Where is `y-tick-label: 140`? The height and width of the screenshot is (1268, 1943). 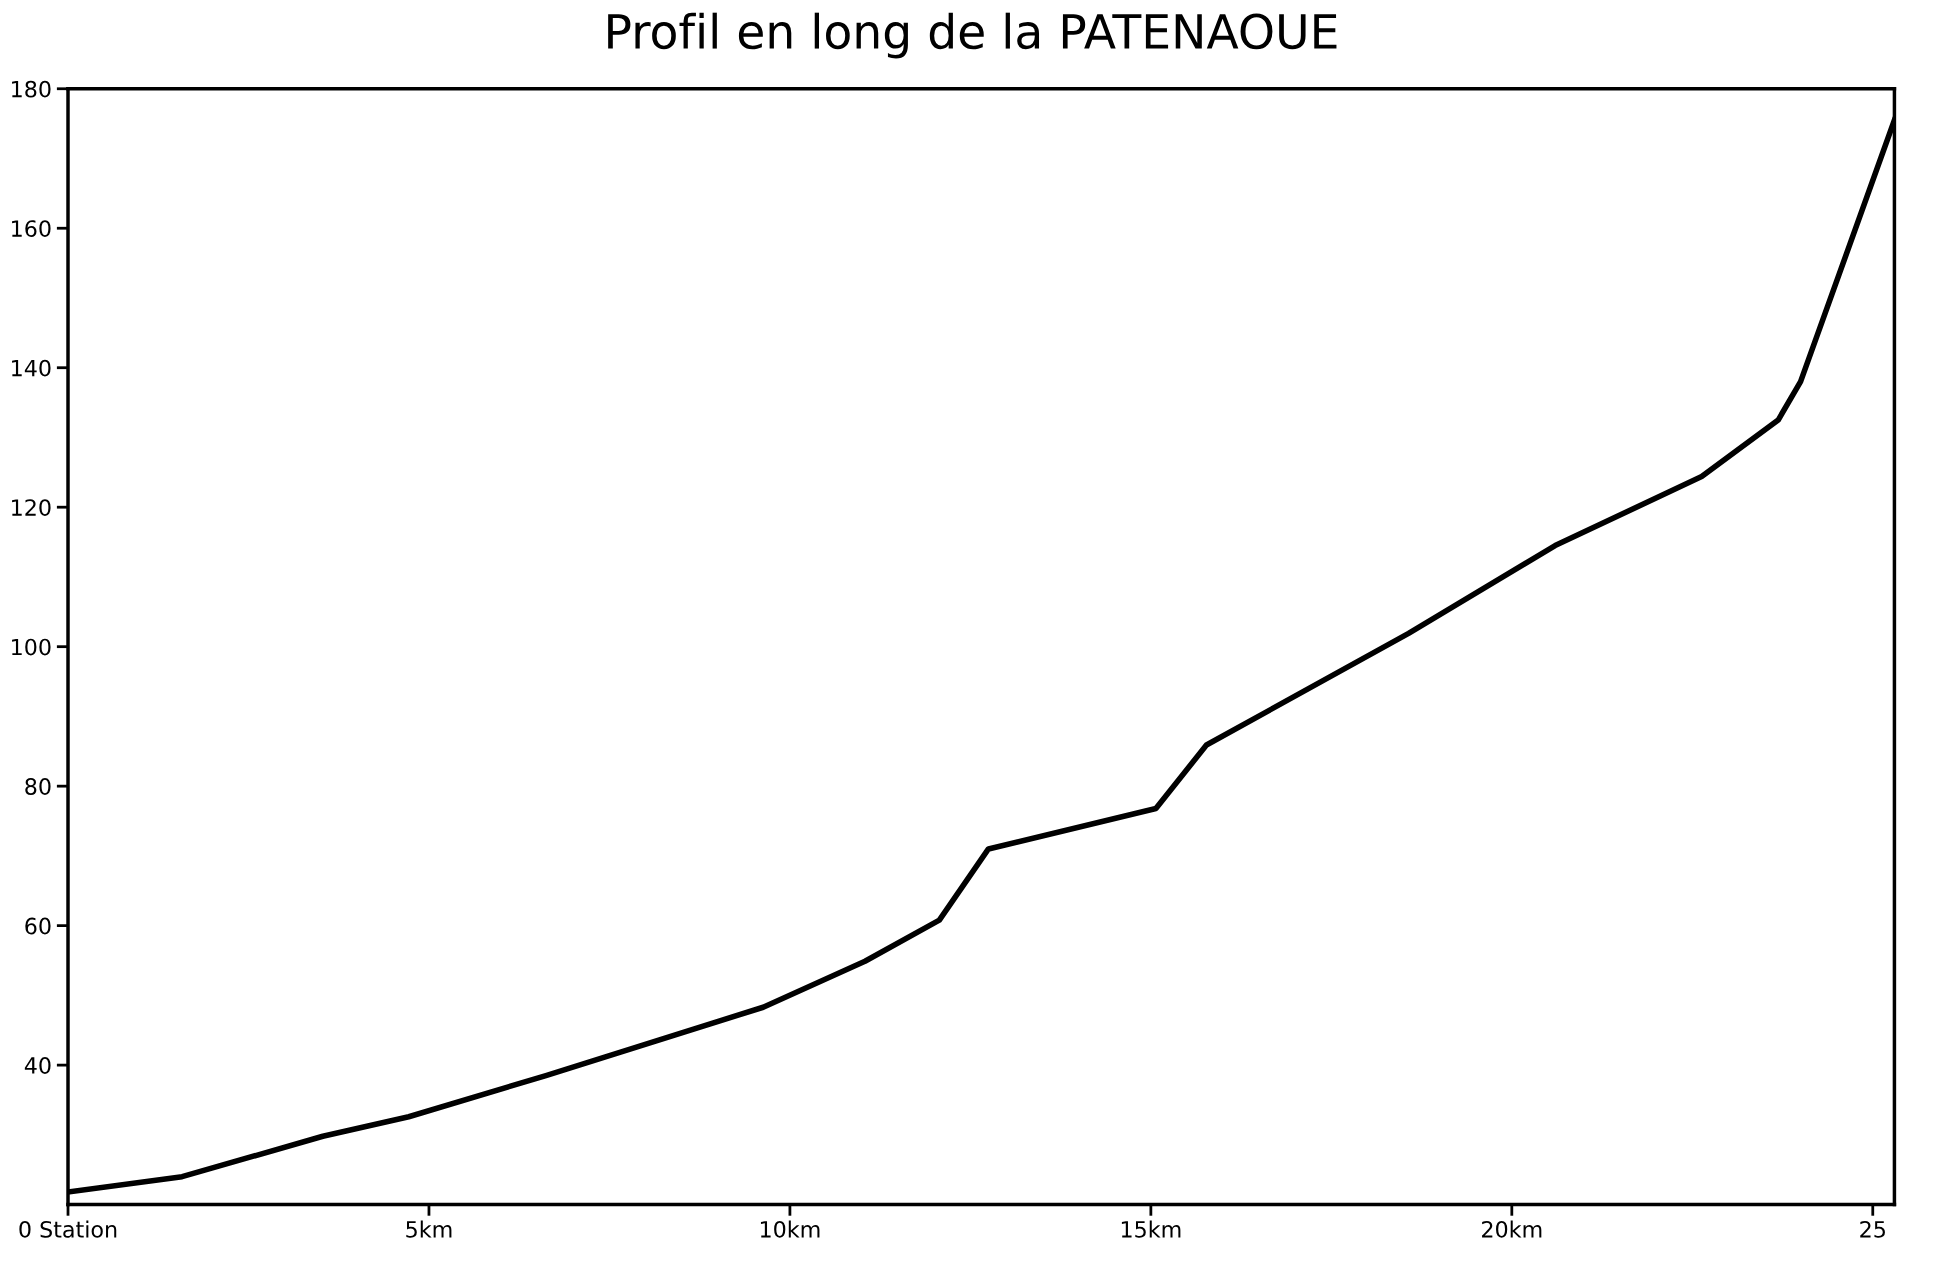
y-tick-label: 140 is located at coordinates (31, 368).